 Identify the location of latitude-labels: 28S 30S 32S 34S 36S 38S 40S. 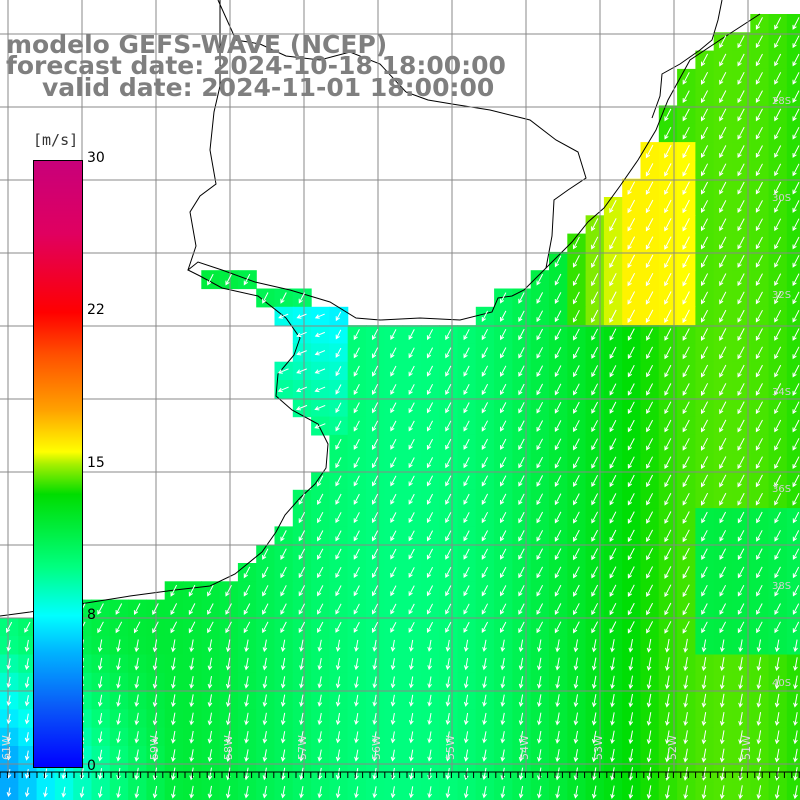
(781, 392).